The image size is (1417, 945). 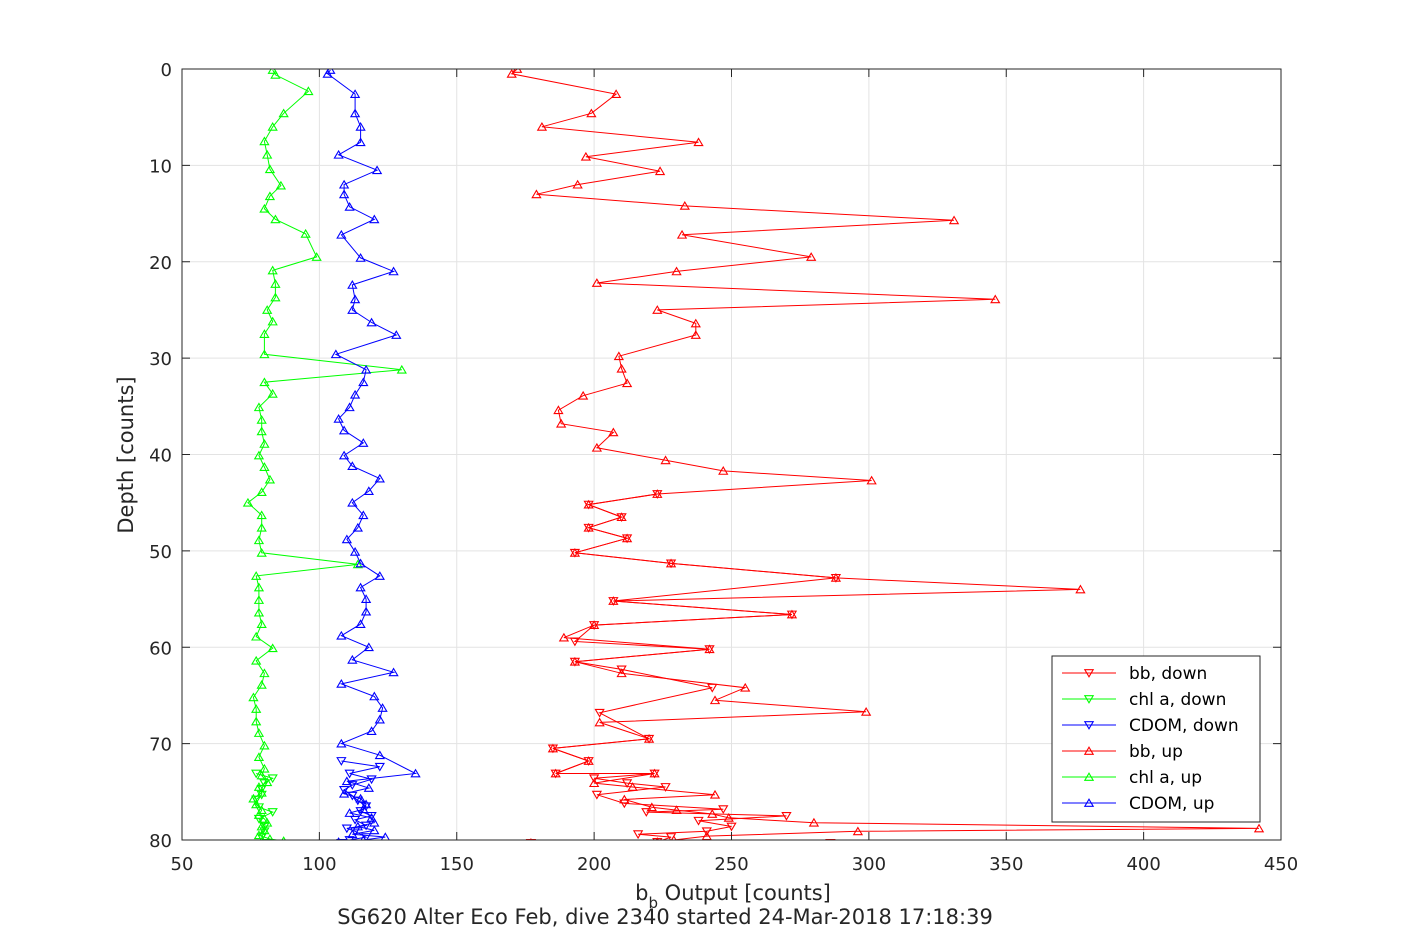 I want to click on series-cdom-up, so click(x=371, y=454).